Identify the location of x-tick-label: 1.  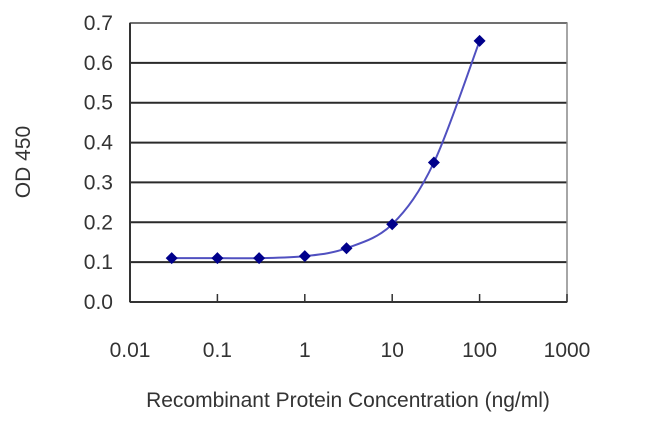
(305, 350).